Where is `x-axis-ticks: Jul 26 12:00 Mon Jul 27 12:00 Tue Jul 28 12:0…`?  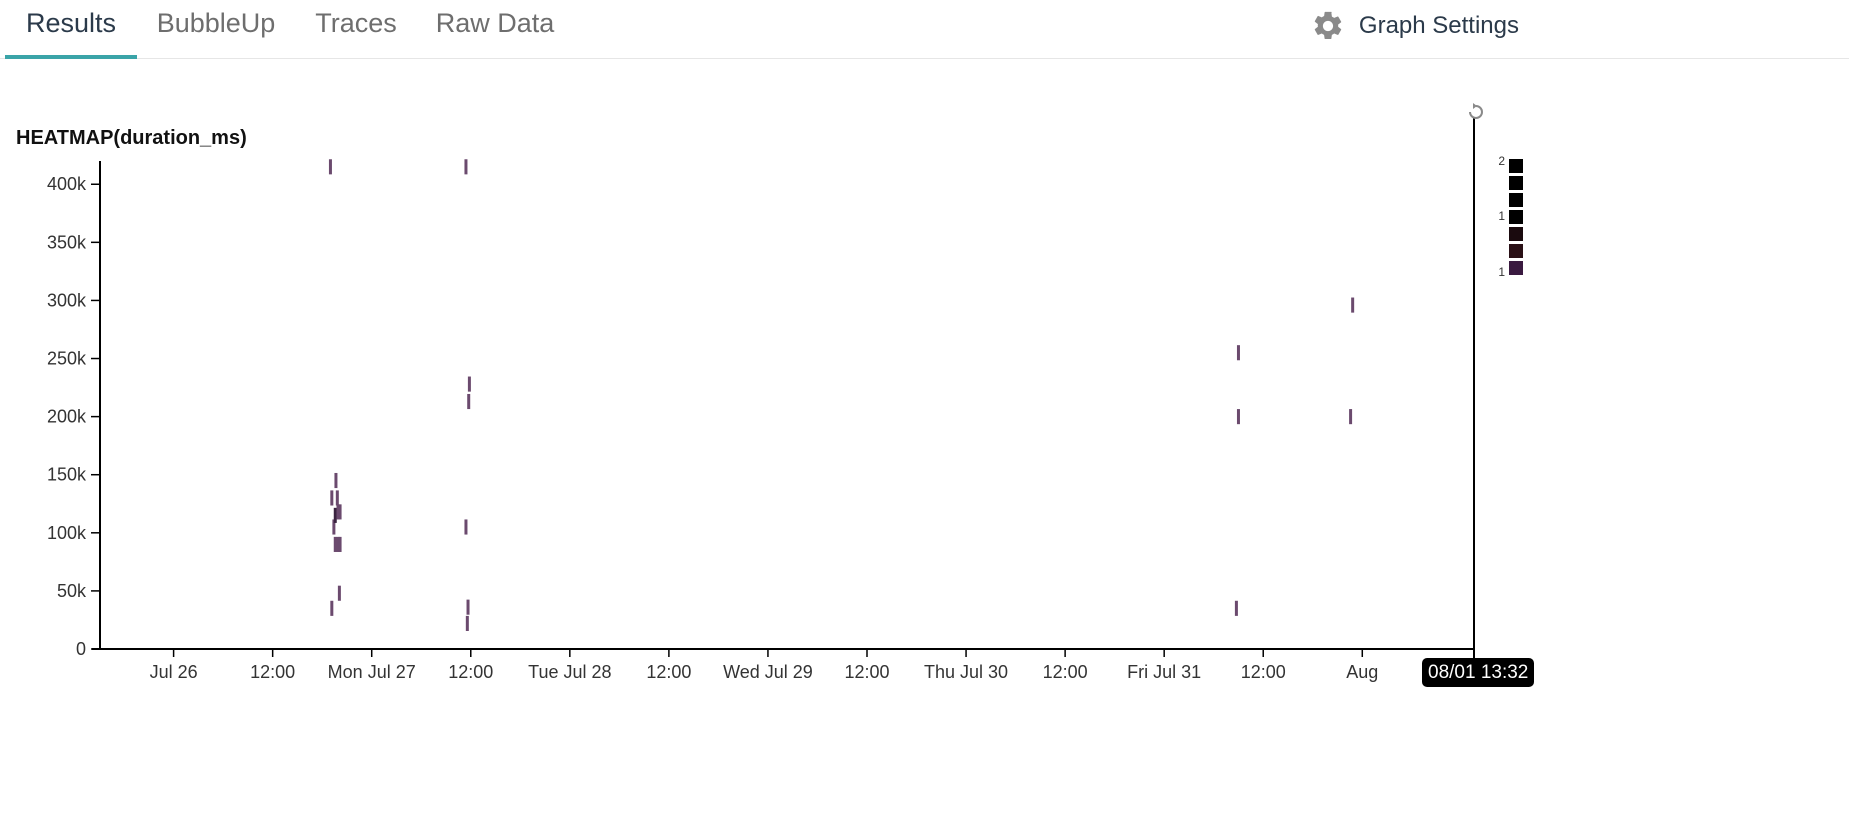 x-axis-ticks: Jul 26 12:00 Mon Jul 27 12:00 Tue Jul 28 12:0… is located at coordinates (764, 665).